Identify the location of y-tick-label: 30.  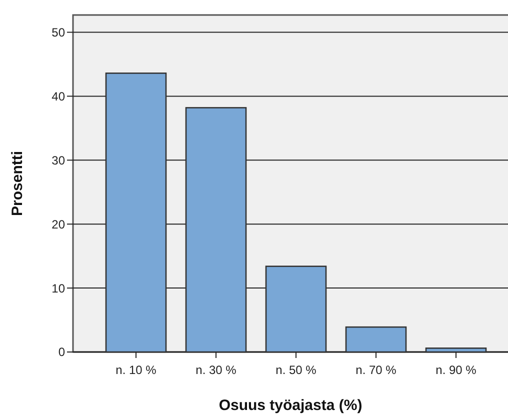
(59, 160).